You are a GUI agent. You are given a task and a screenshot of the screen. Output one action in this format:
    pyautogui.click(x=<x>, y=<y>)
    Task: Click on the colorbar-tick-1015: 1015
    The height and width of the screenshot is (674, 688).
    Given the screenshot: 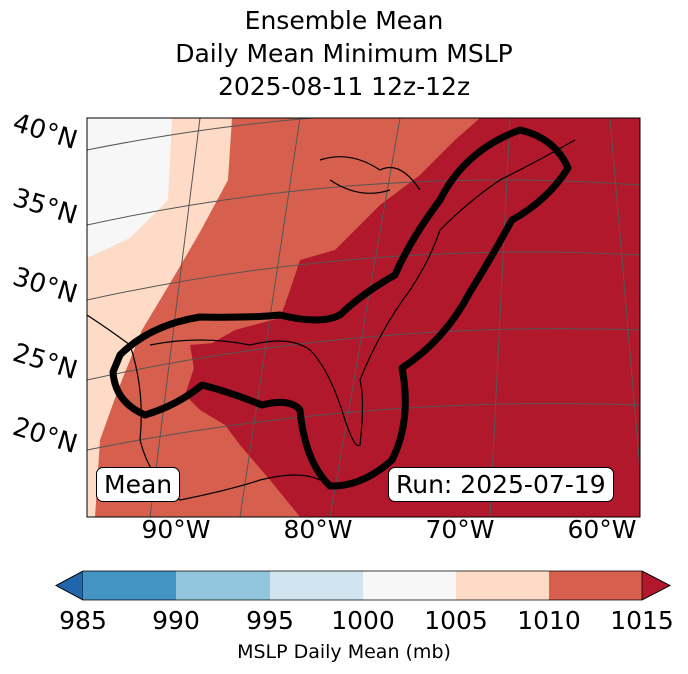 What is the action you would take?
    pyautogui.click(x=642, y=620)
    